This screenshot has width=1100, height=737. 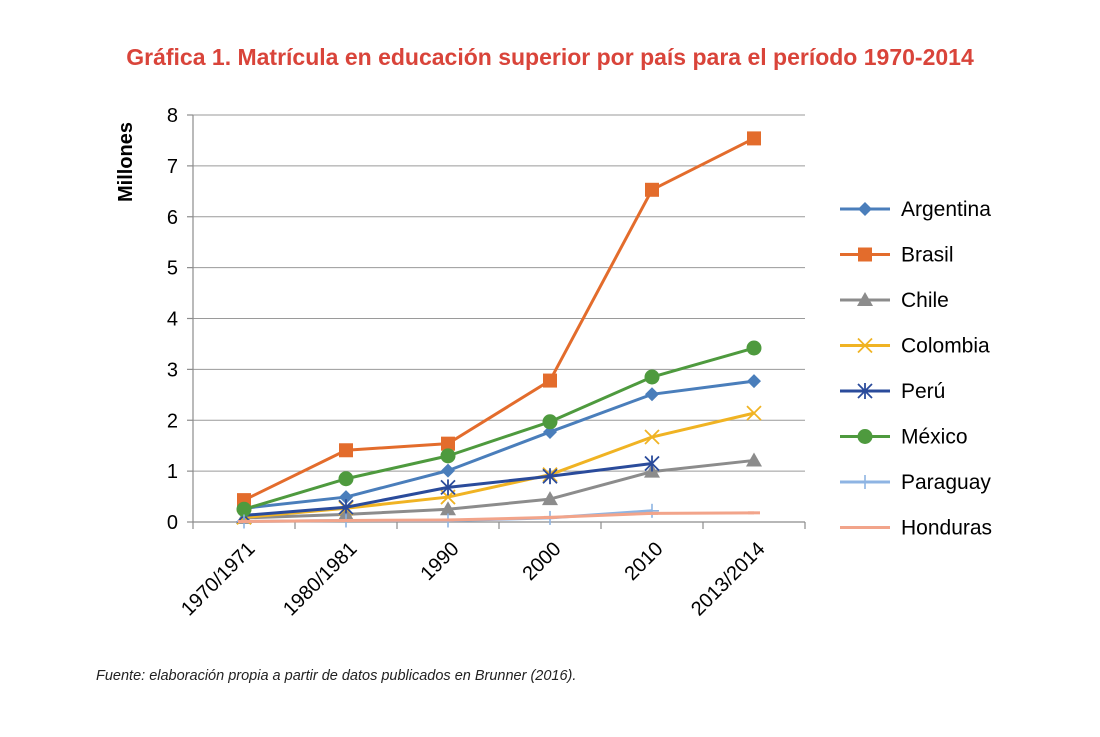 I want to click on series-méxico, so click(x=499, y=428).